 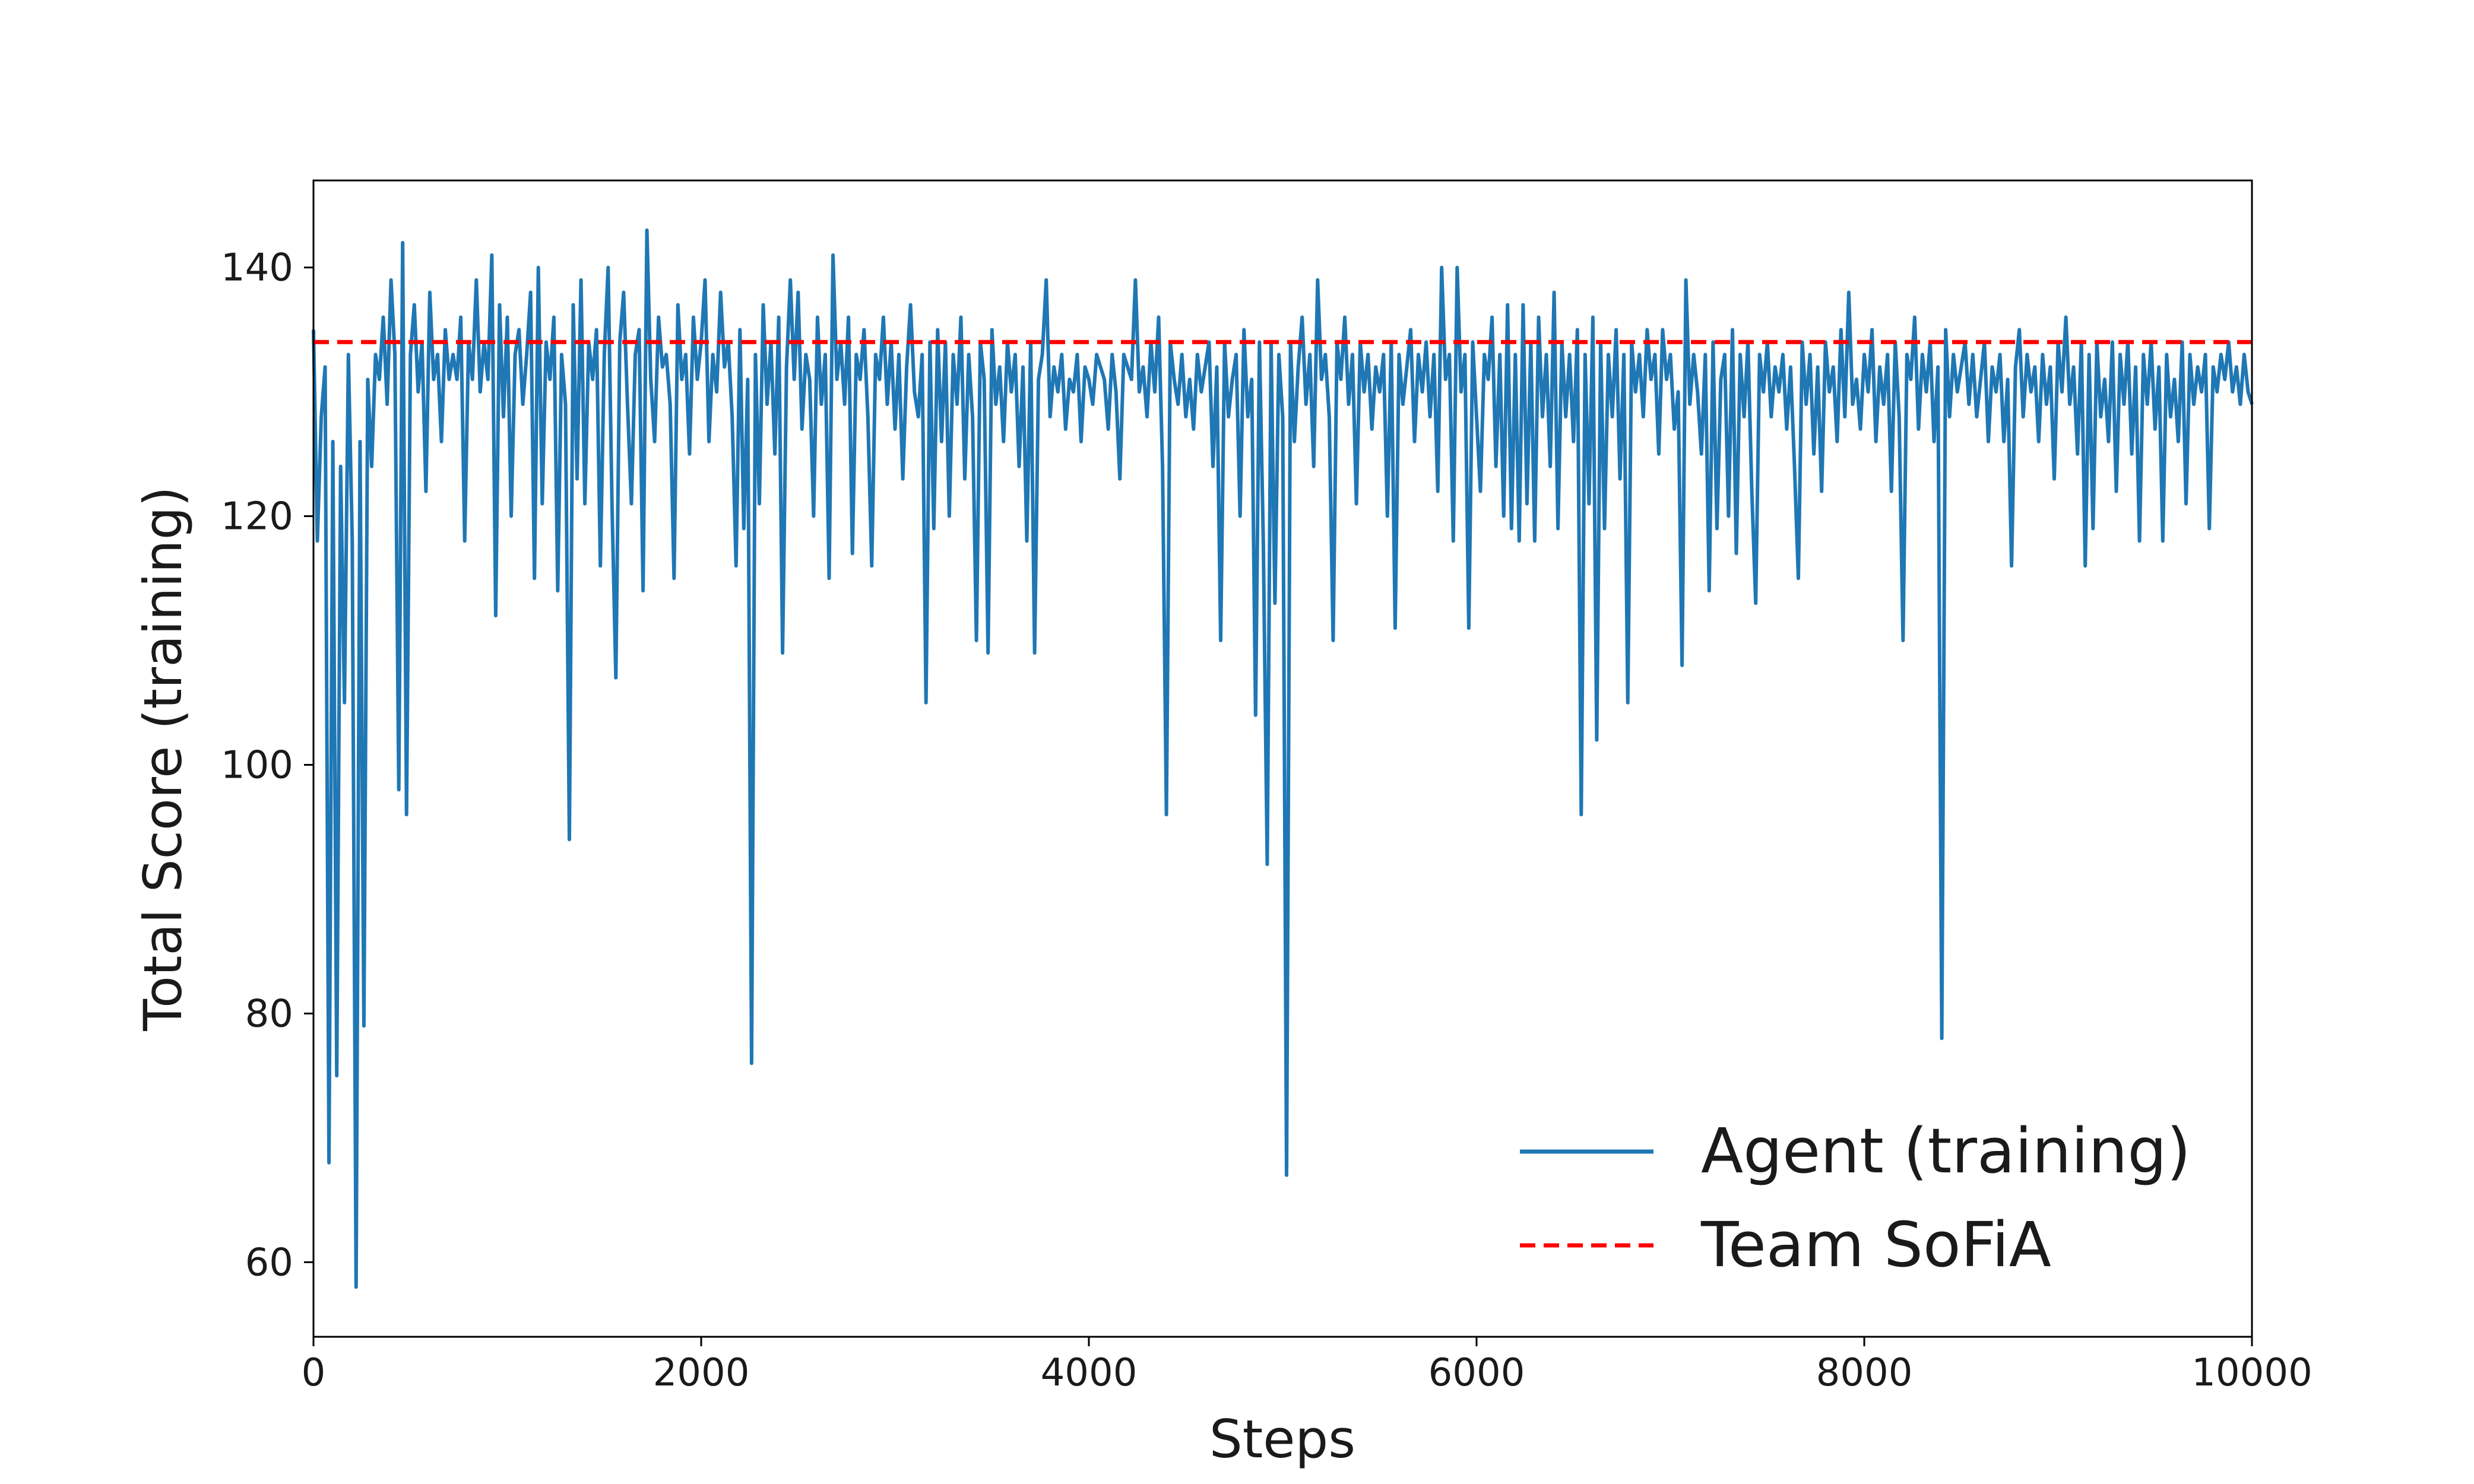 What do you see at coordinates (257, 517) in the screenshot?
I see `y-tick-label: 120` at bounding box center [257, 517].